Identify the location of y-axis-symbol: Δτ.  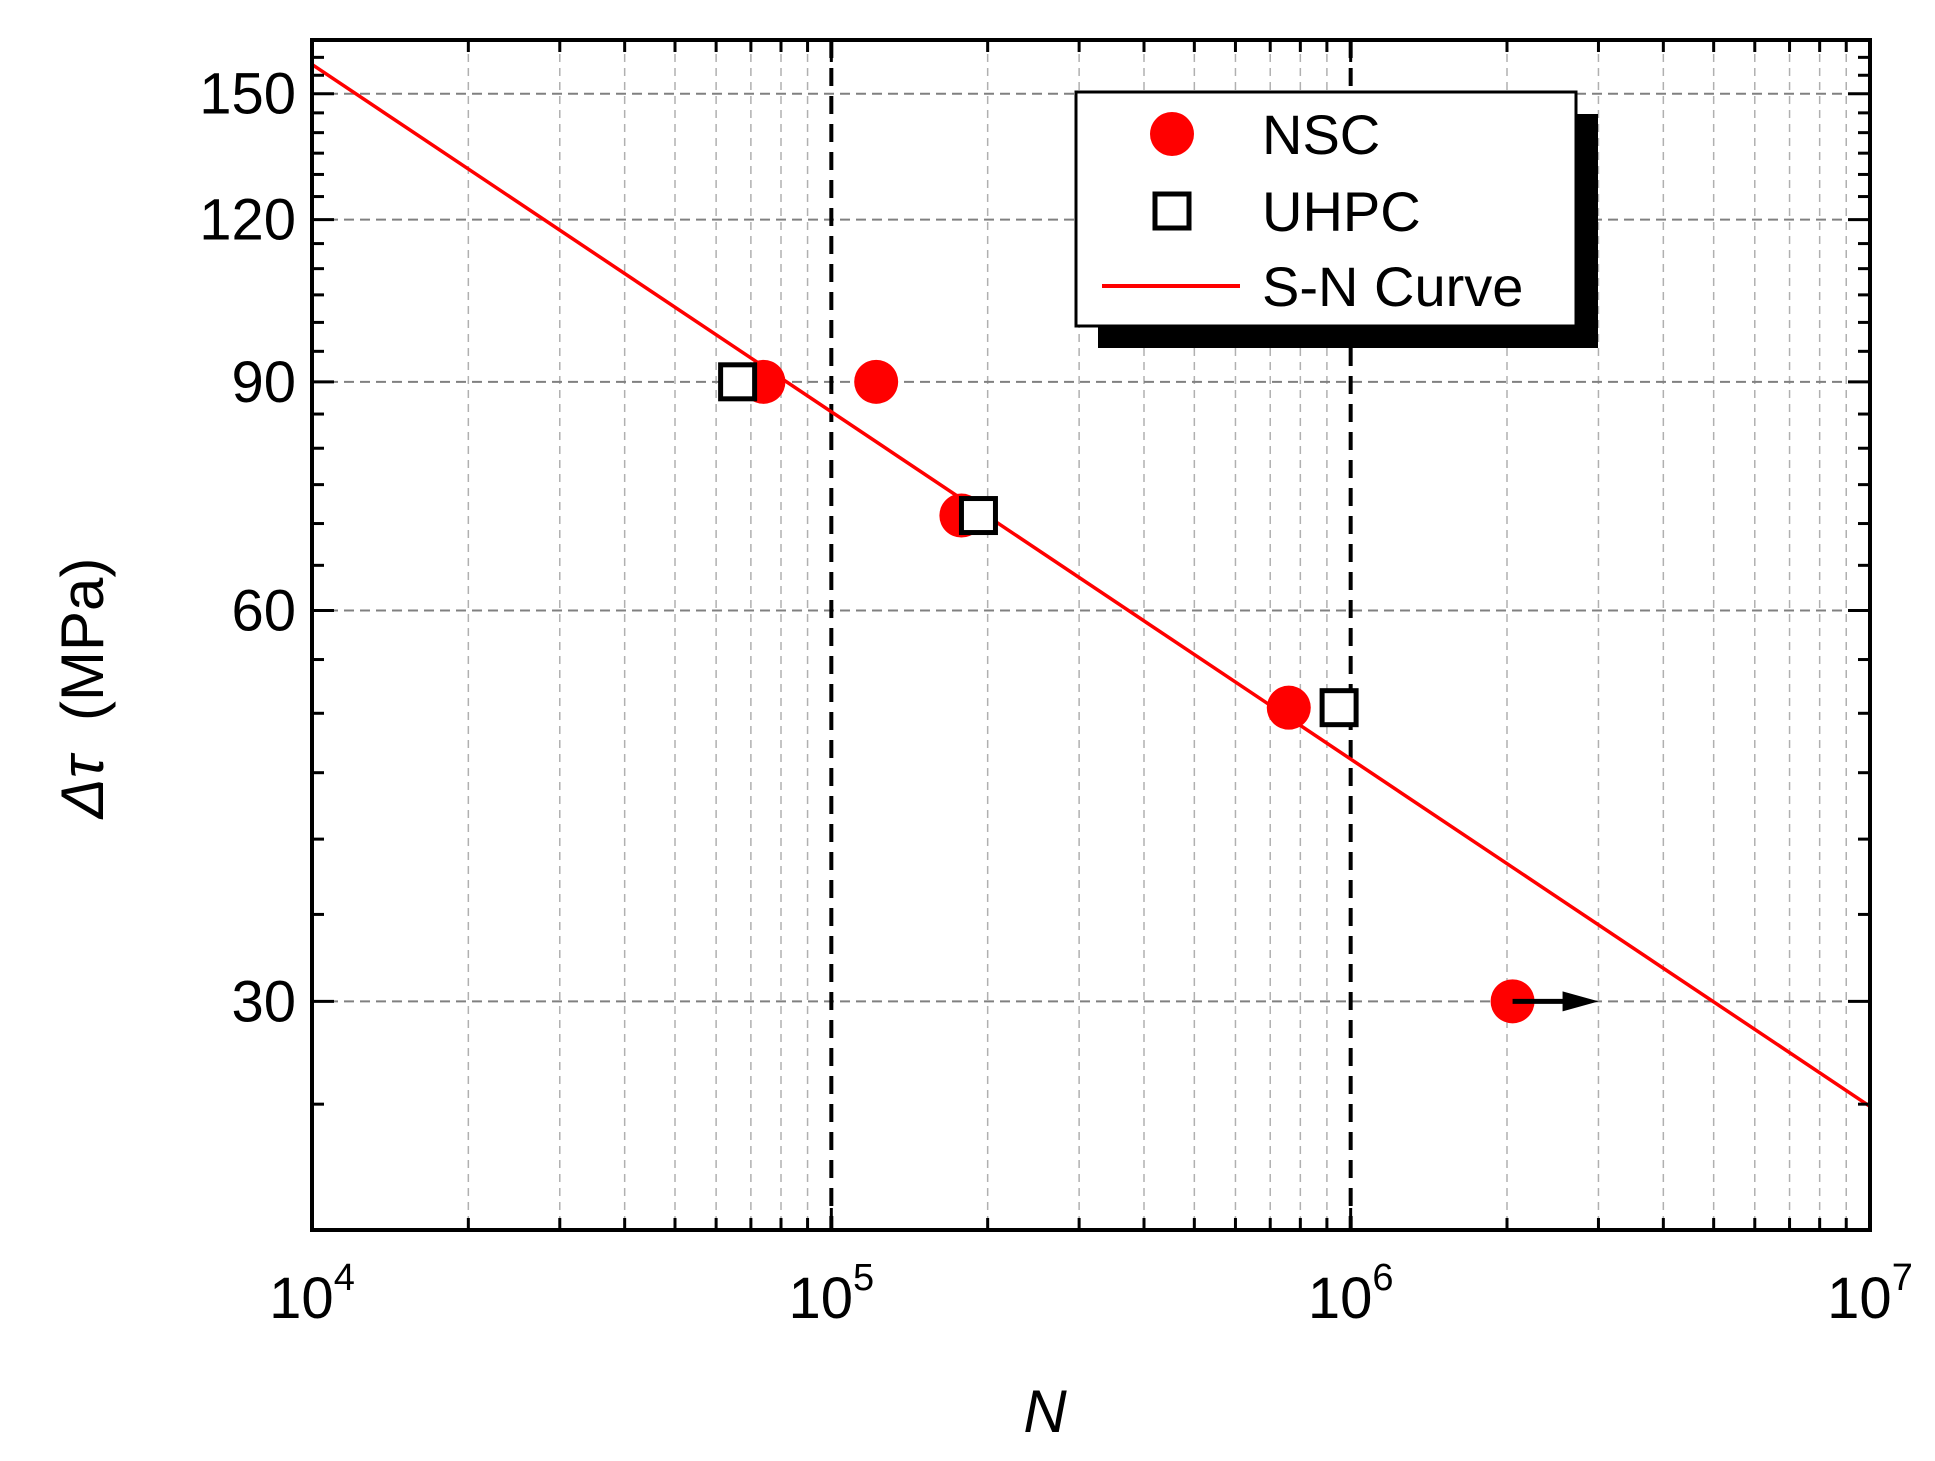
(82, 786).